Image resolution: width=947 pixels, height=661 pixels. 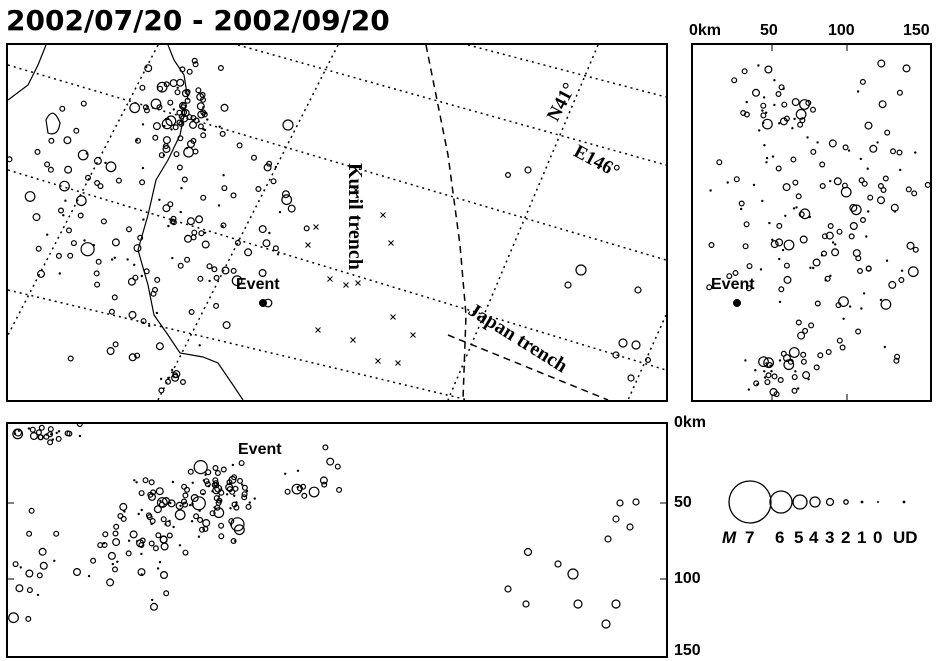 What do you see at coordinates (517, 222) in the screenshot?
I see `trench-lines` at bounding box center [517, 222].